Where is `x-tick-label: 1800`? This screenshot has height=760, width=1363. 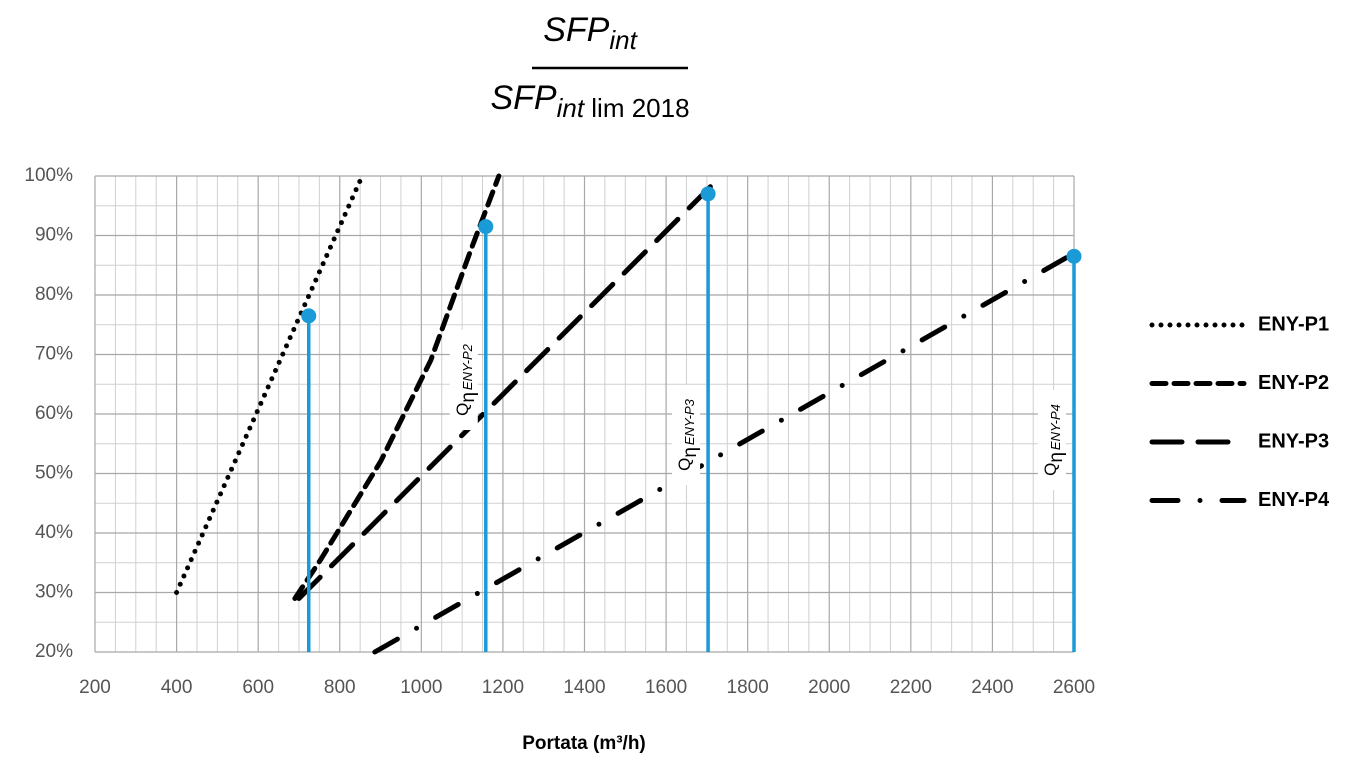
x-tick-label: 1800 is located at coordinates (748, 687).